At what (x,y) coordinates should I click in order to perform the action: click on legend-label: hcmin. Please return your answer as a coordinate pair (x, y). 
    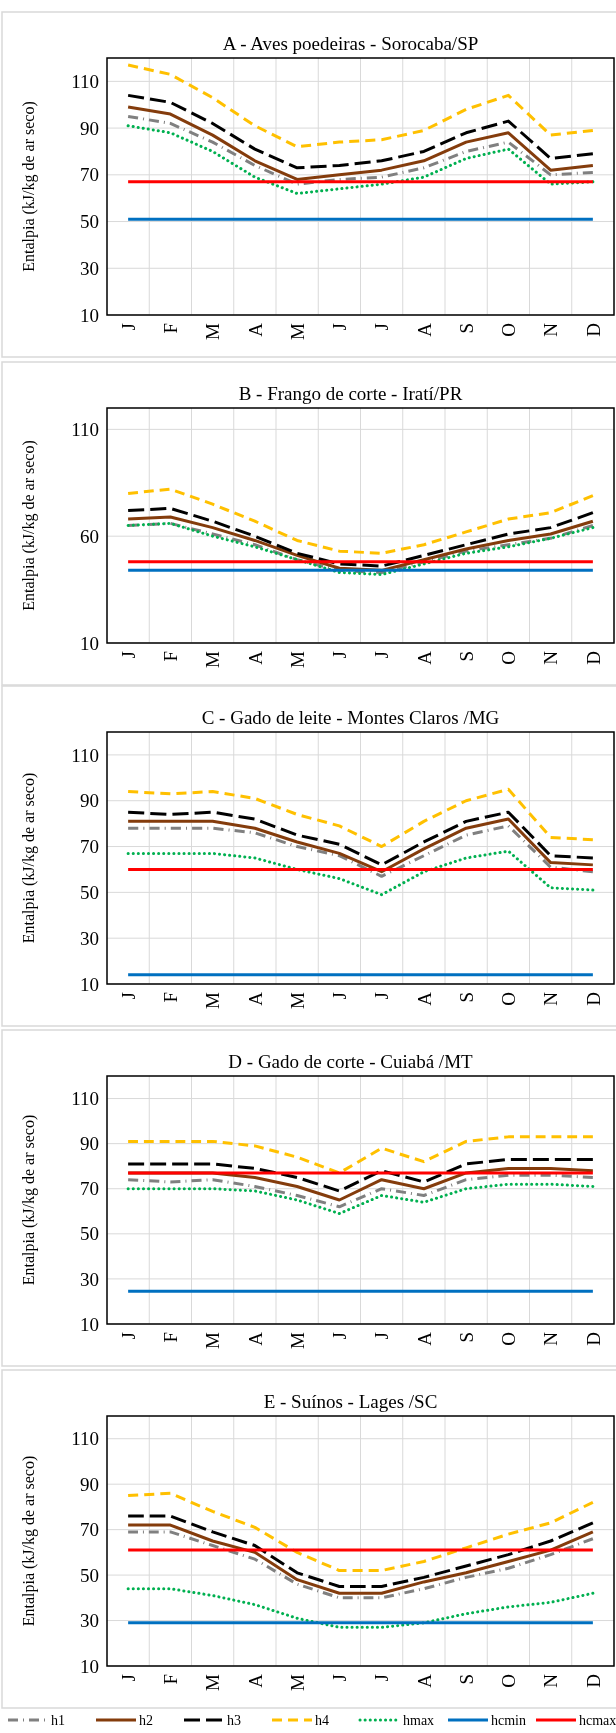
    Looking at the image, I should click on (508, 1720).